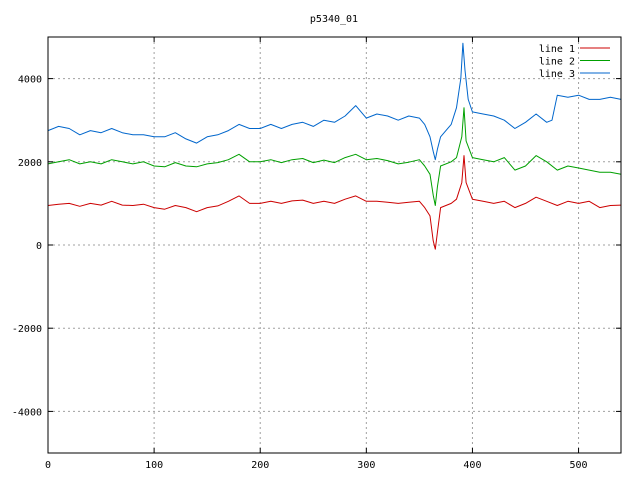 The width and height of the screenshot is (640, 480). I want to click on x-tick-label: 200, so click(260, 465).